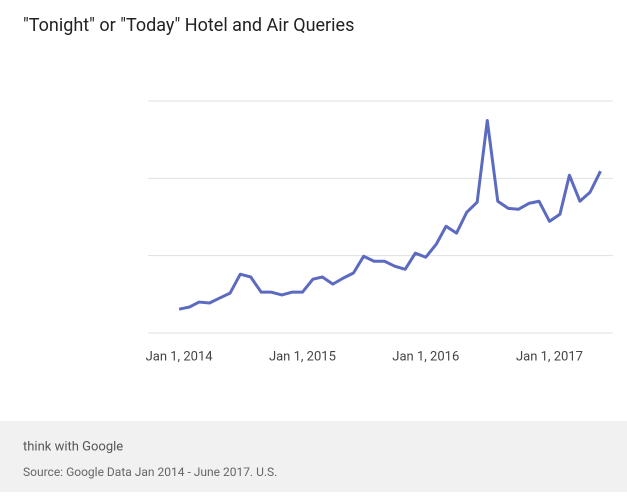 This screenshot has width=627, height=496. What do you see at coordinates (180, 356) in the screenshot?
I see `x-tick-label: Jan 1, 2014` at bounding box center [180, 356].